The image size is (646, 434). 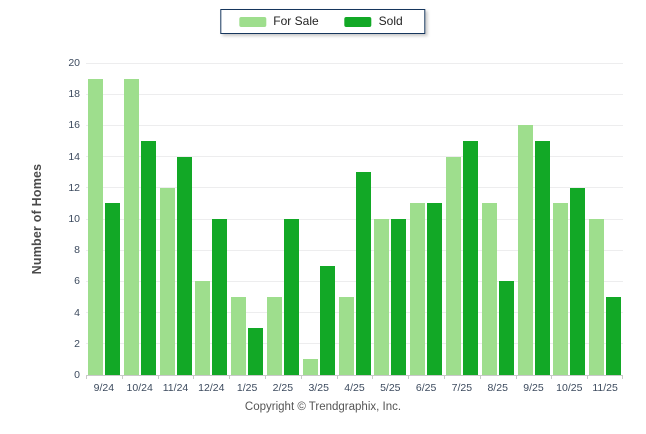 What do you see at coordinates (139, 388) in the screenshot?
I see `x-axis-tick-label: 10/24` at bounding box center [139, 388].